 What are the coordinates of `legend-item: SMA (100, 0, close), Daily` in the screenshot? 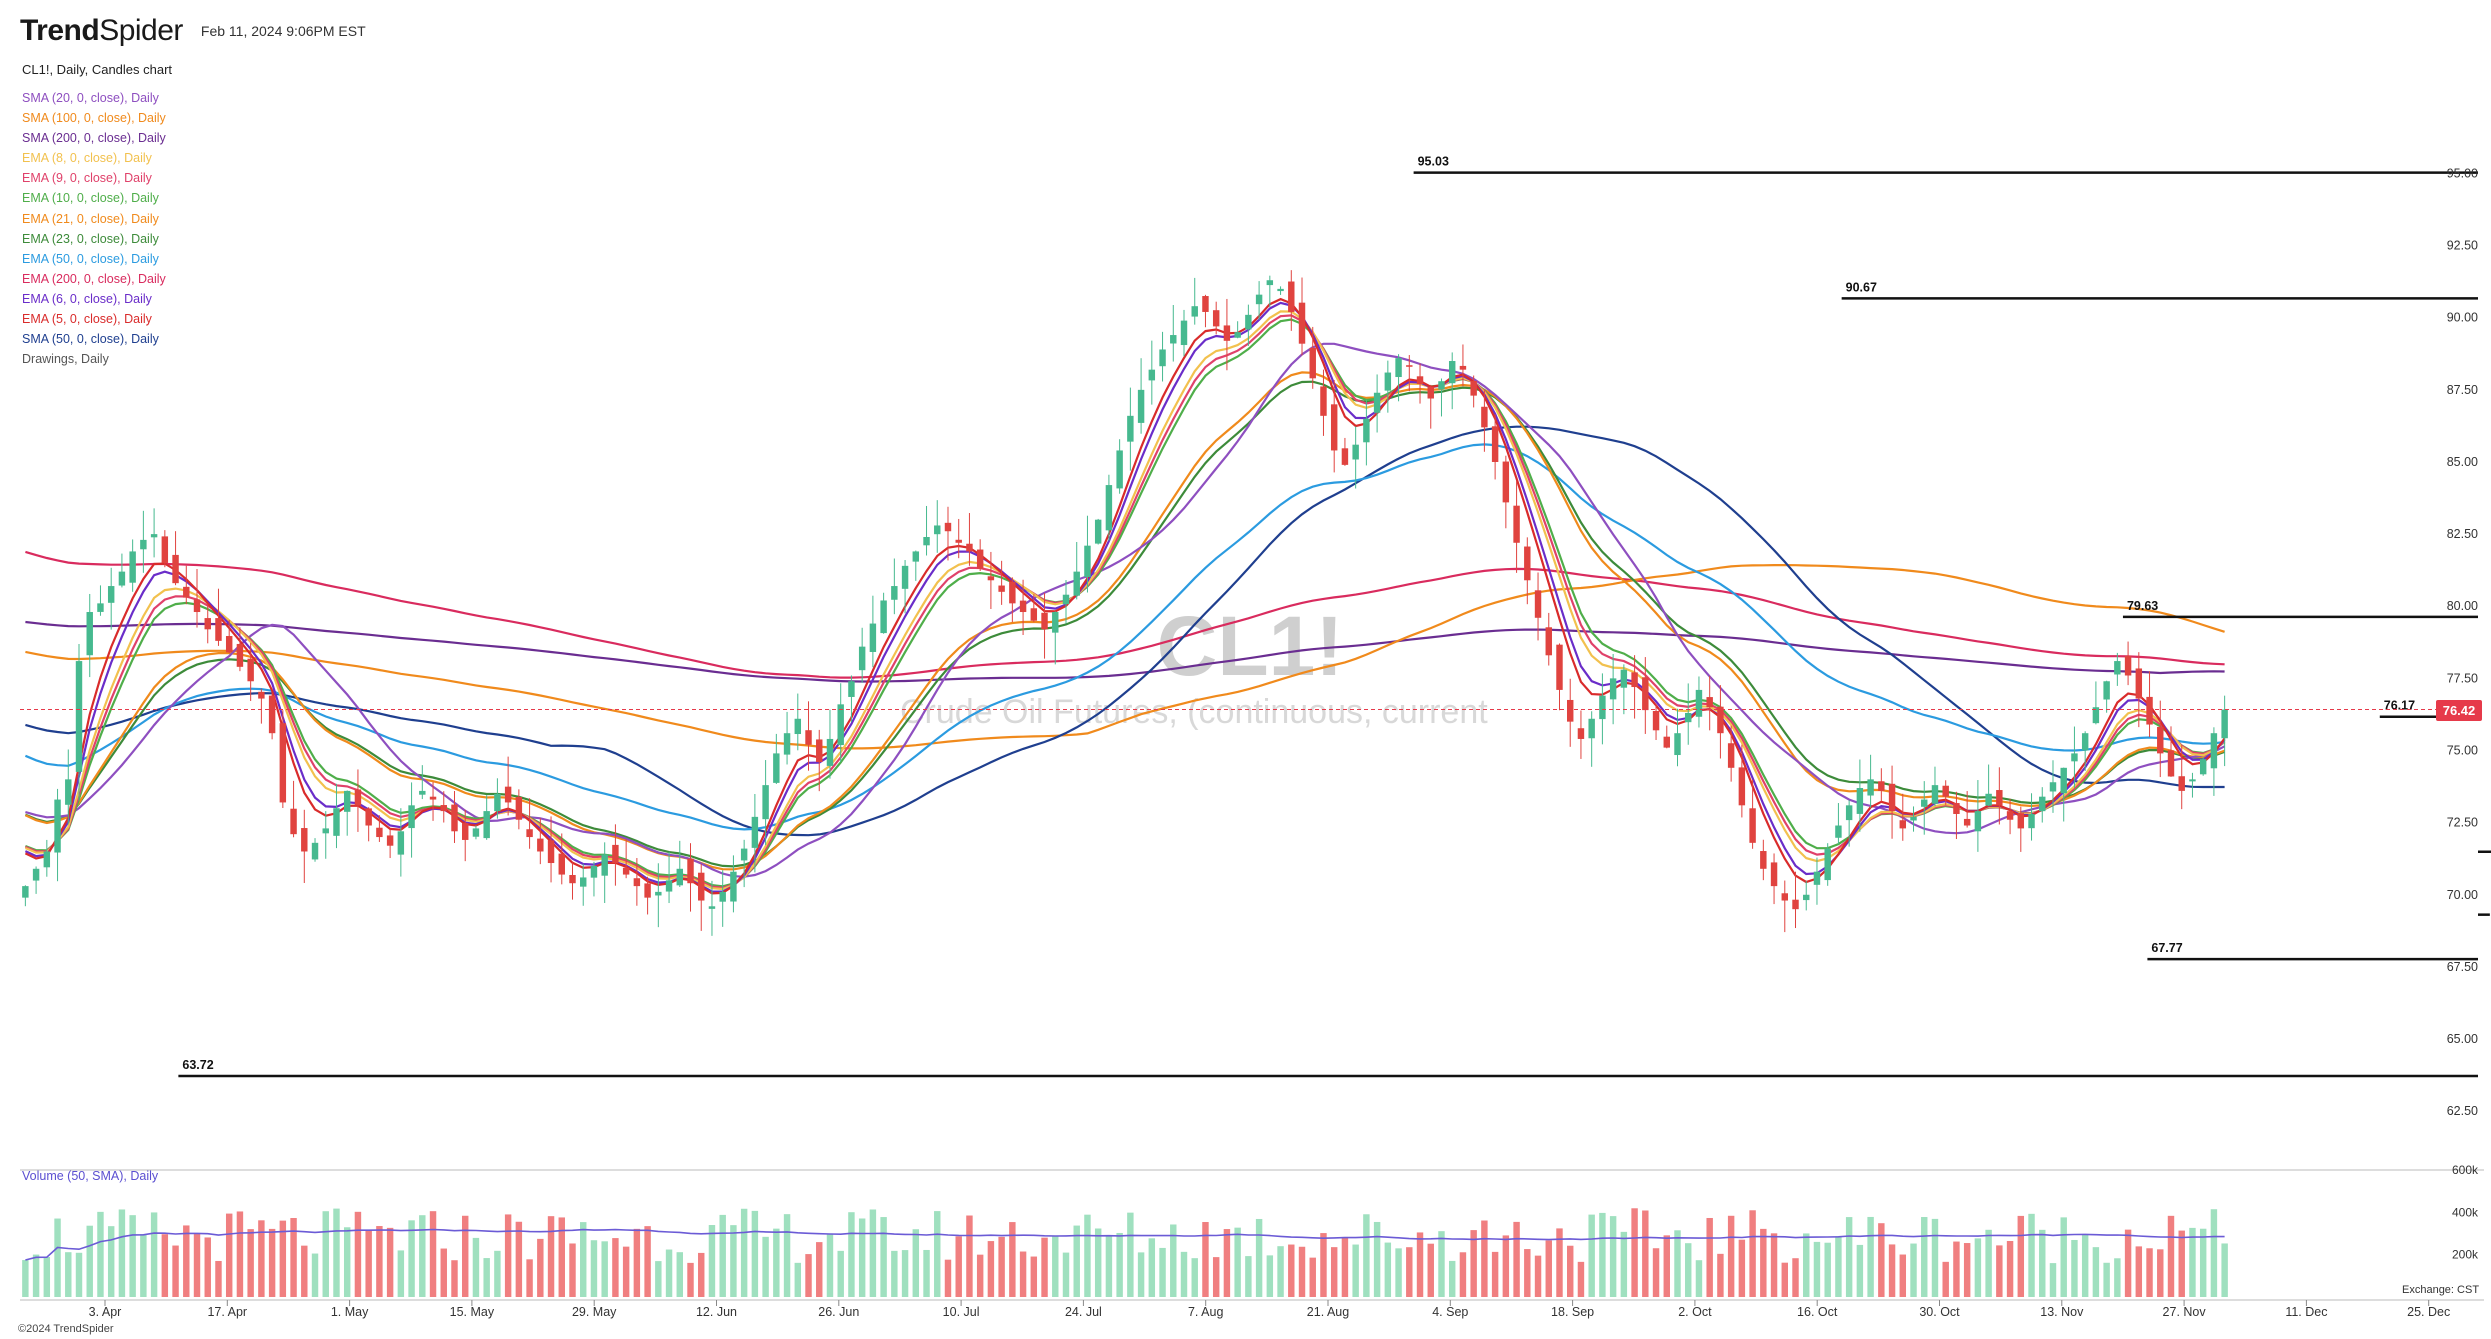 It's located at (94, 118).